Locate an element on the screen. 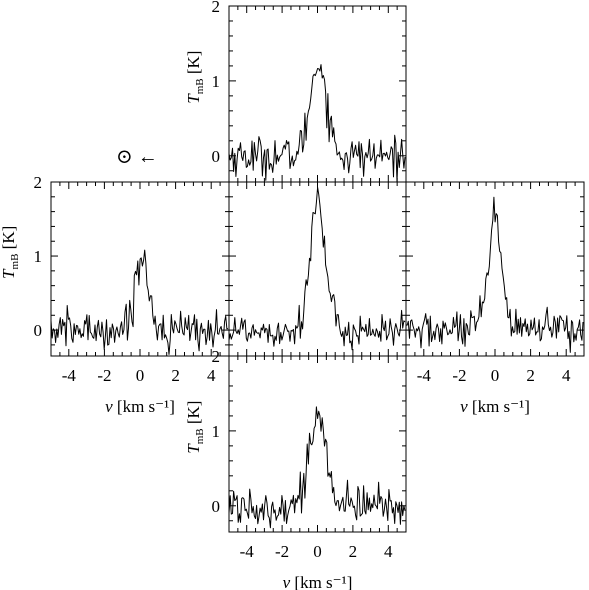 This screenshot has height=590, width=589. panel-centre is located at coordinates (317, 269).